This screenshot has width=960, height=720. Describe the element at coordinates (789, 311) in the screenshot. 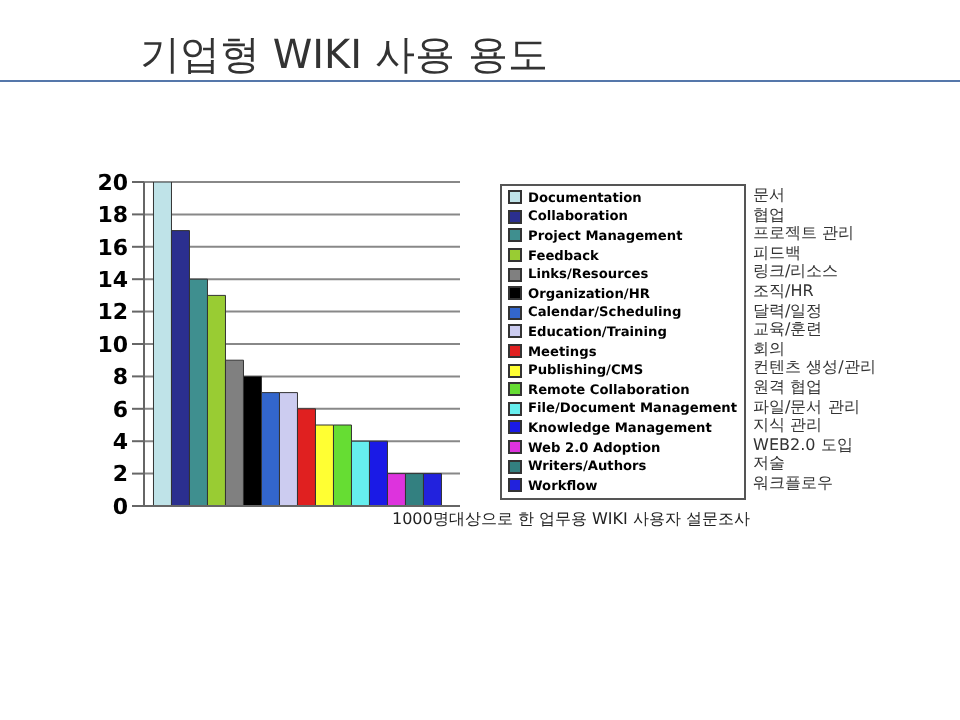

I see `text: 달력/일정` at that location.